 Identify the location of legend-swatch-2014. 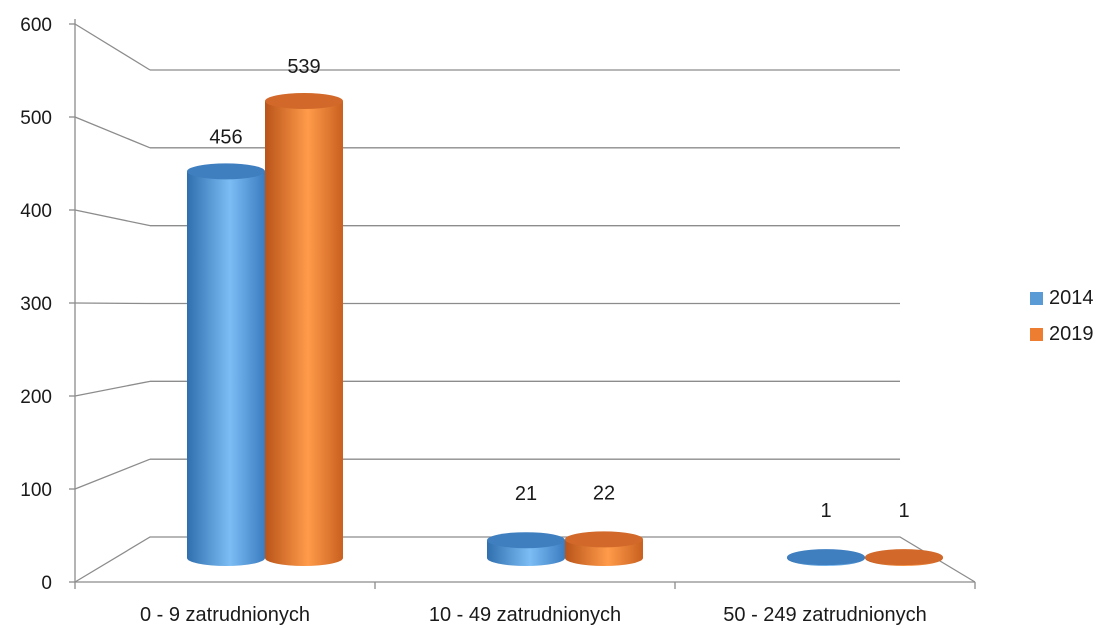
(1036, 298).